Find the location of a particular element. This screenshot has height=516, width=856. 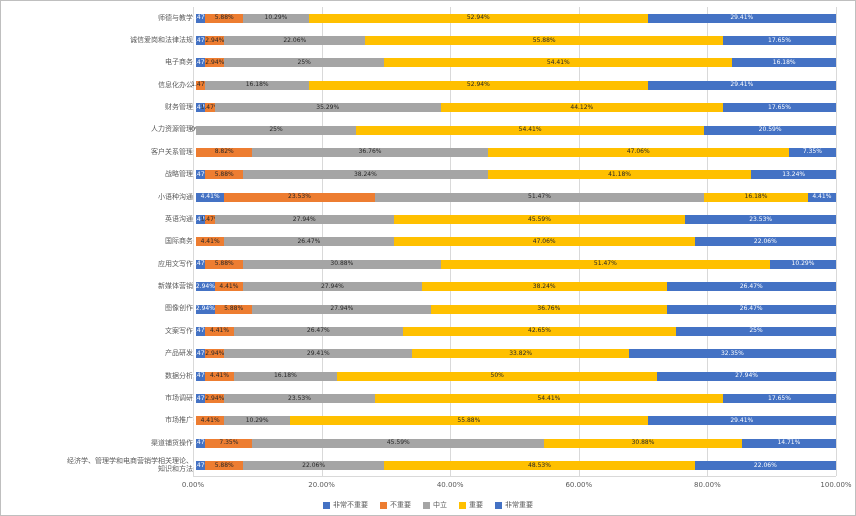

bar-segment: 52.94% is located at coordinates (478, 85).